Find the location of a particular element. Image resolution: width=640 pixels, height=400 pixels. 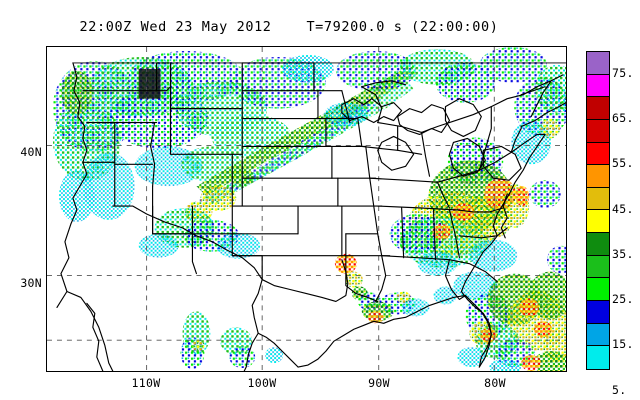

colorbar-label-5: 5. is located at coordinates (619, 389).